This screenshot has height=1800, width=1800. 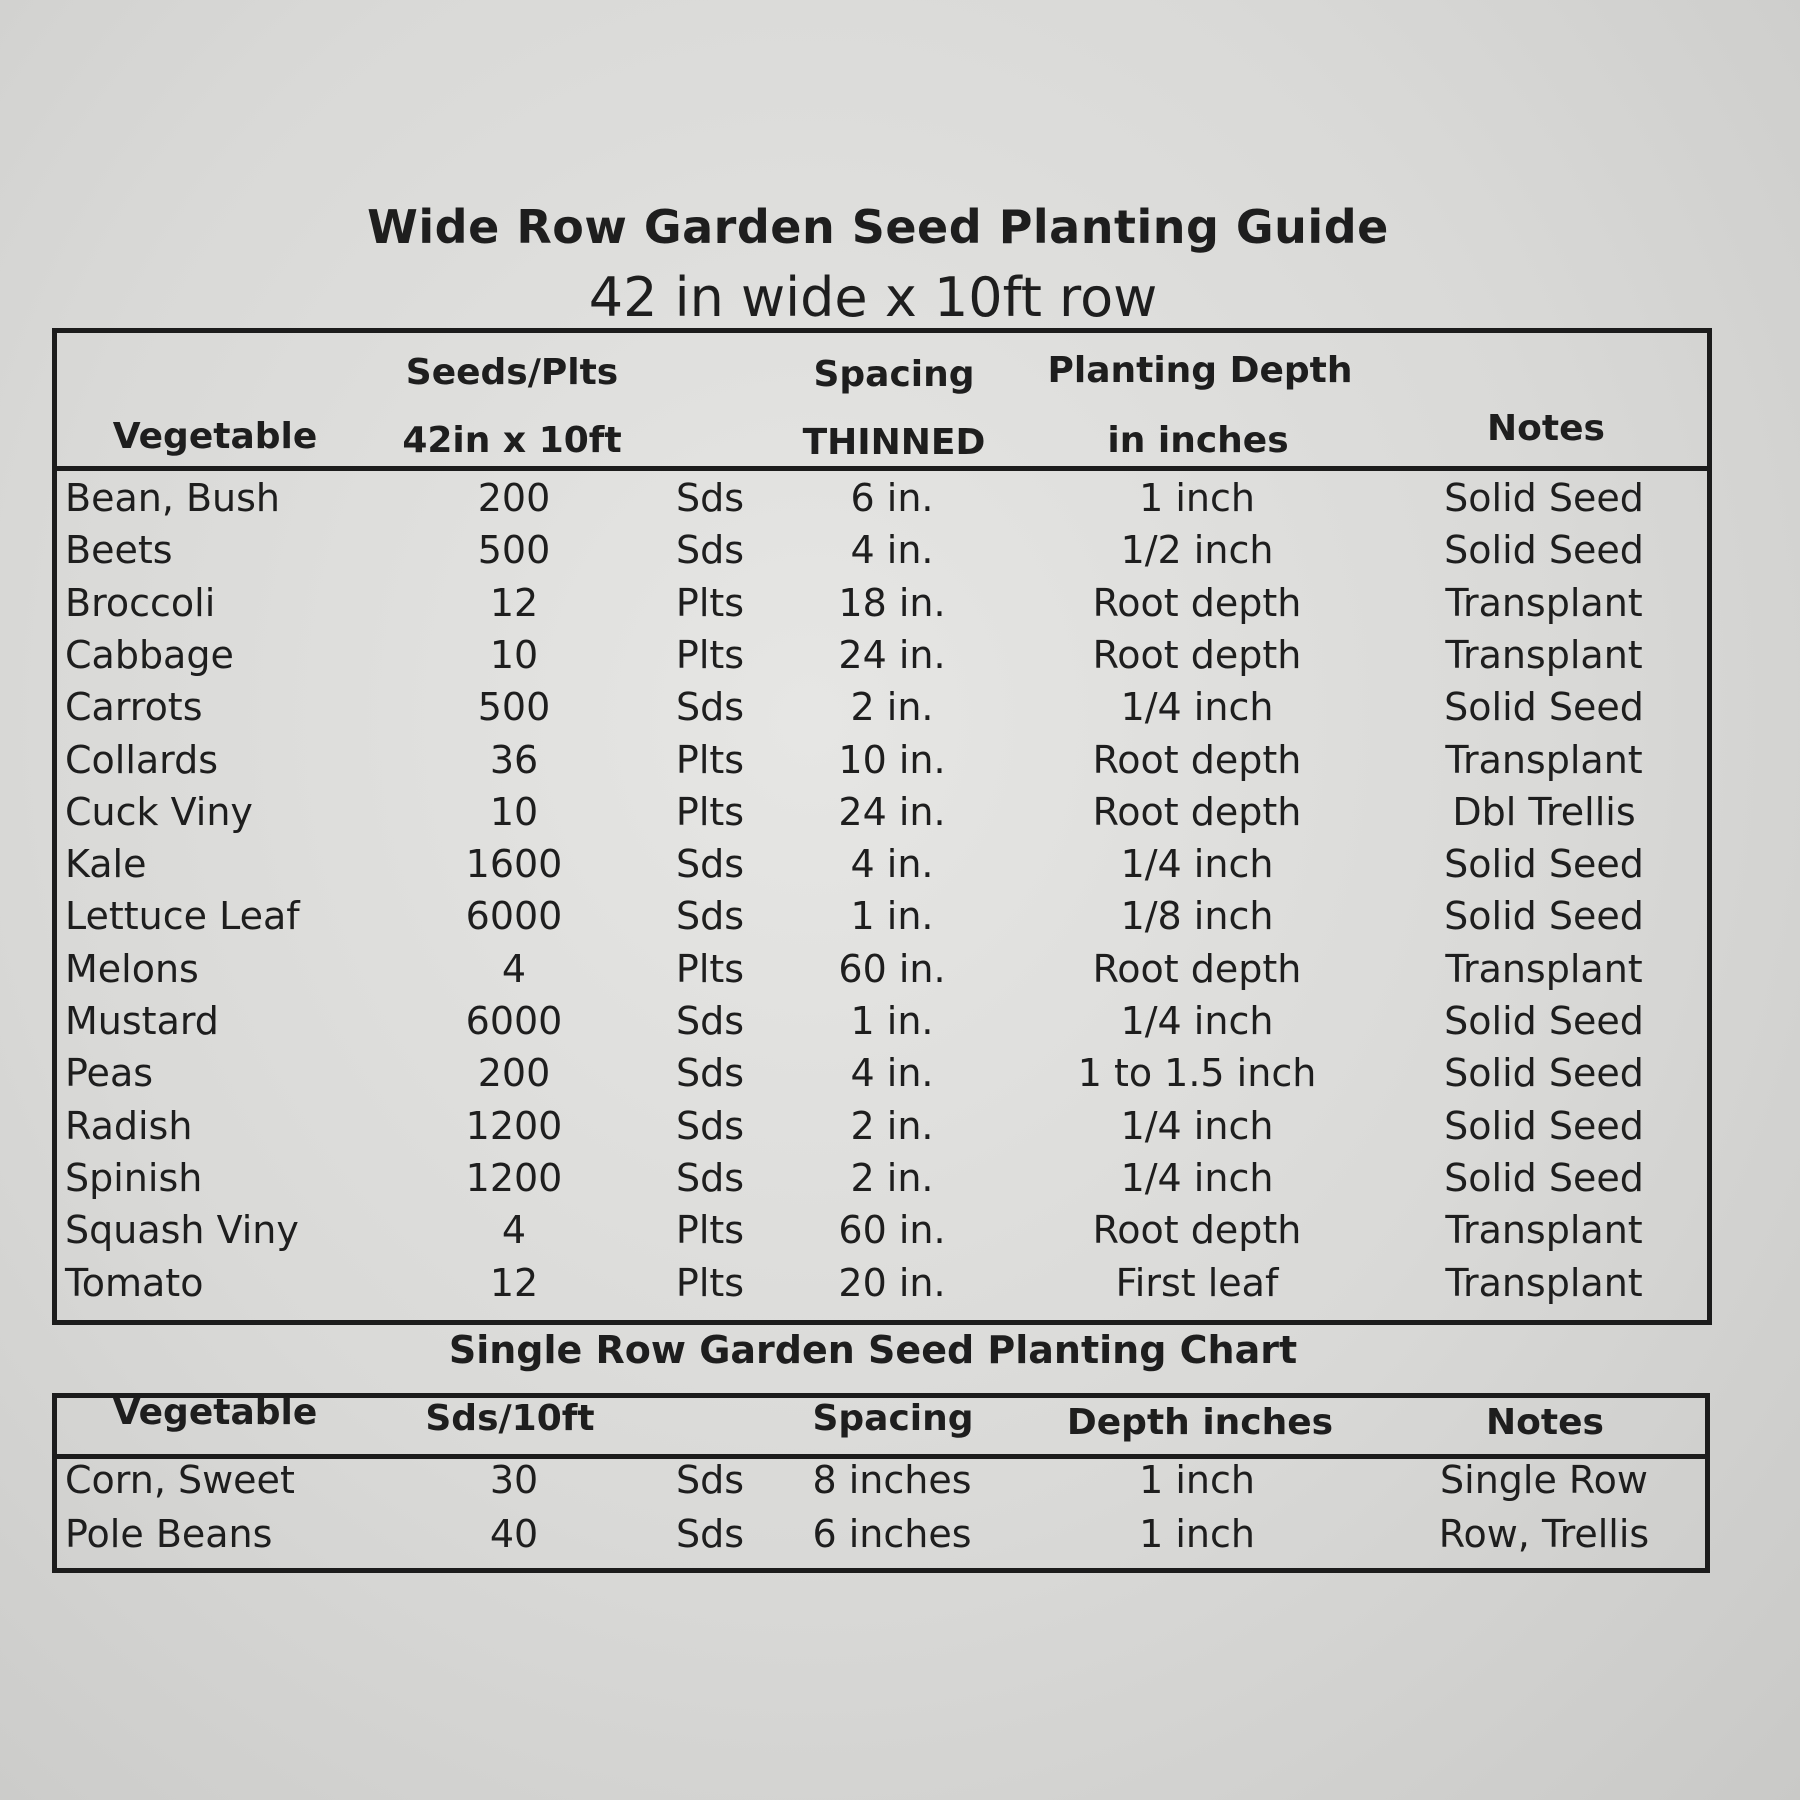 What do you see at coordinates (873, 297) in the screenshot?
I see `page-subtitle: 42 in wide x 10ft row` at bounding box center [873, 297].